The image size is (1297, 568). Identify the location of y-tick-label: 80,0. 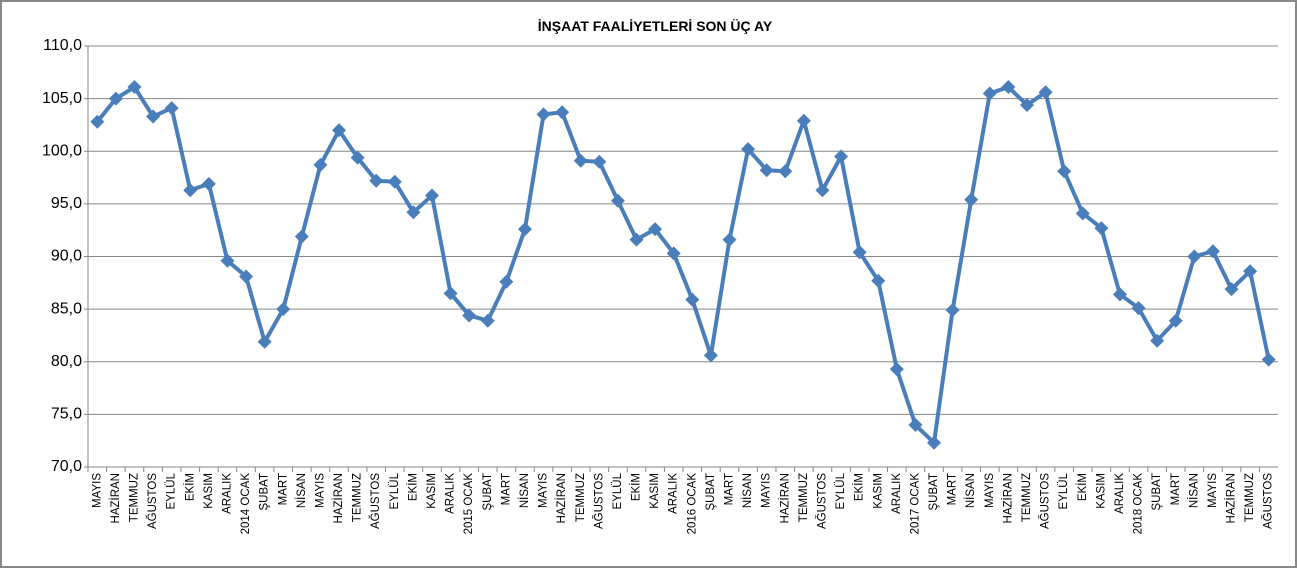
(66, 361).